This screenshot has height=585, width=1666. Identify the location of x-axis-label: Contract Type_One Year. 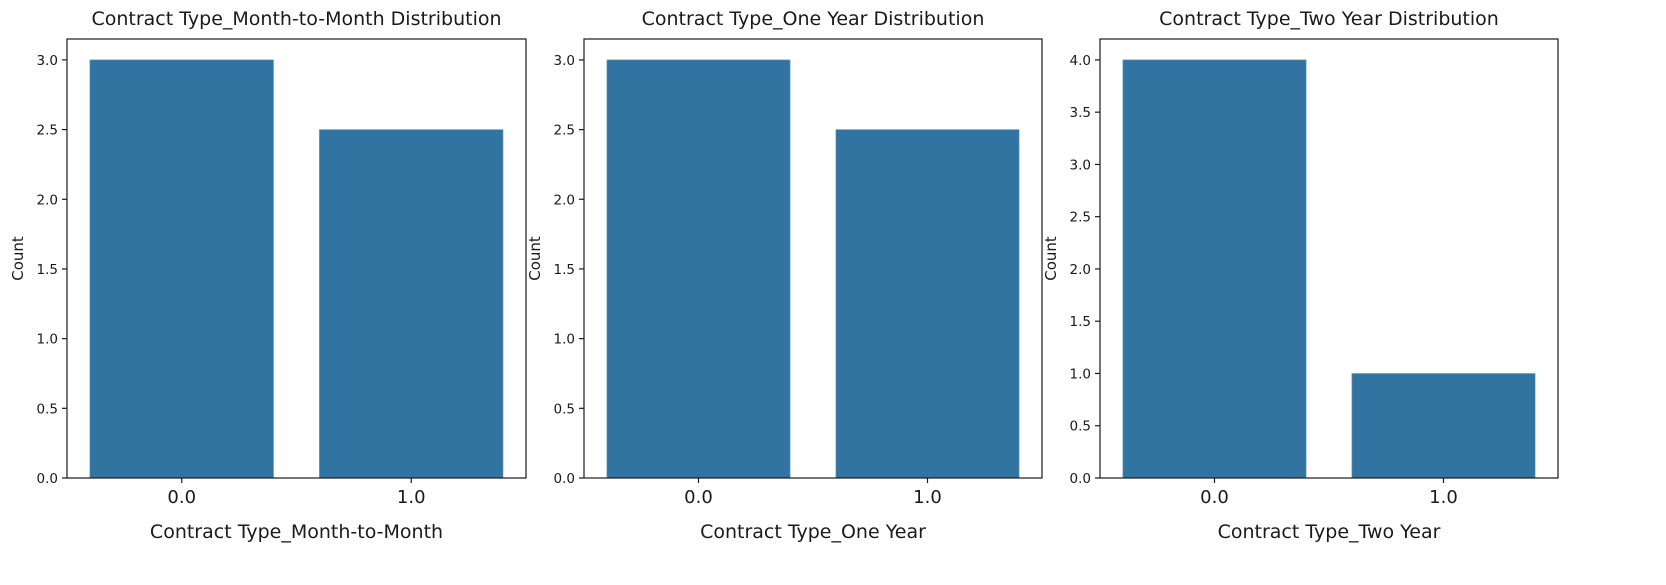
(813, 532).